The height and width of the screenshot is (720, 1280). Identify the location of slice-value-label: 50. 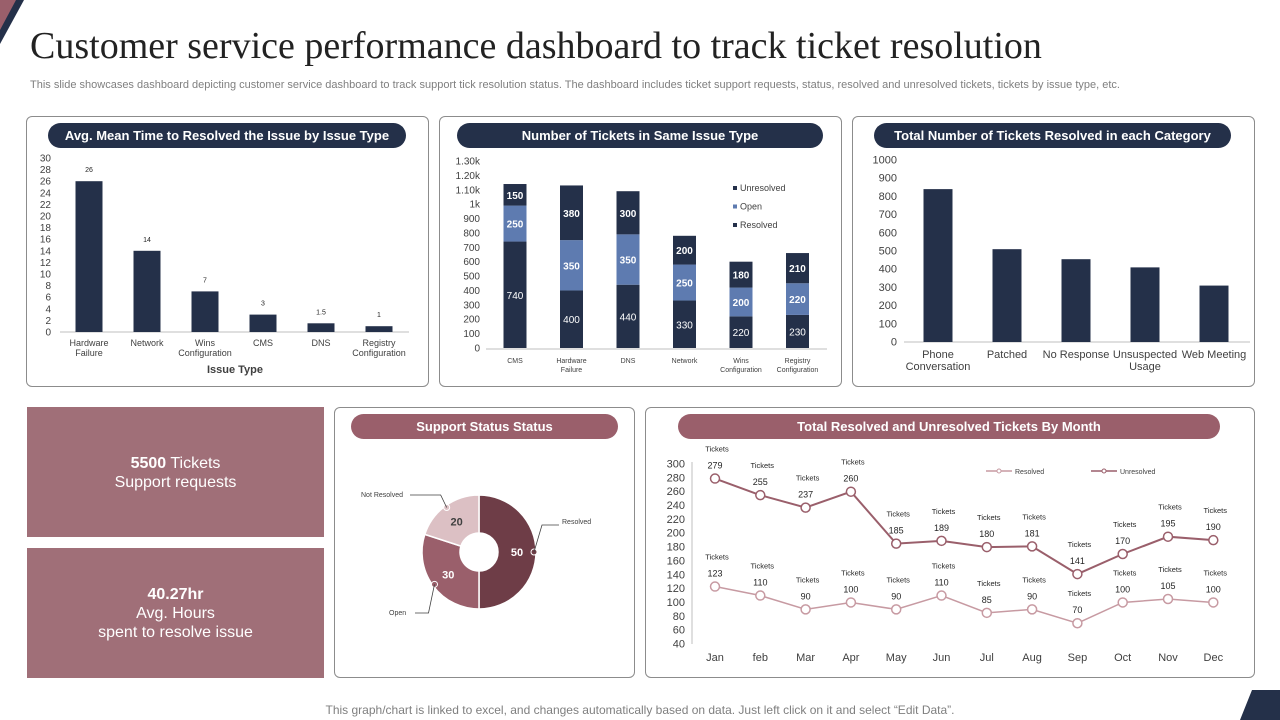
(517, 553).